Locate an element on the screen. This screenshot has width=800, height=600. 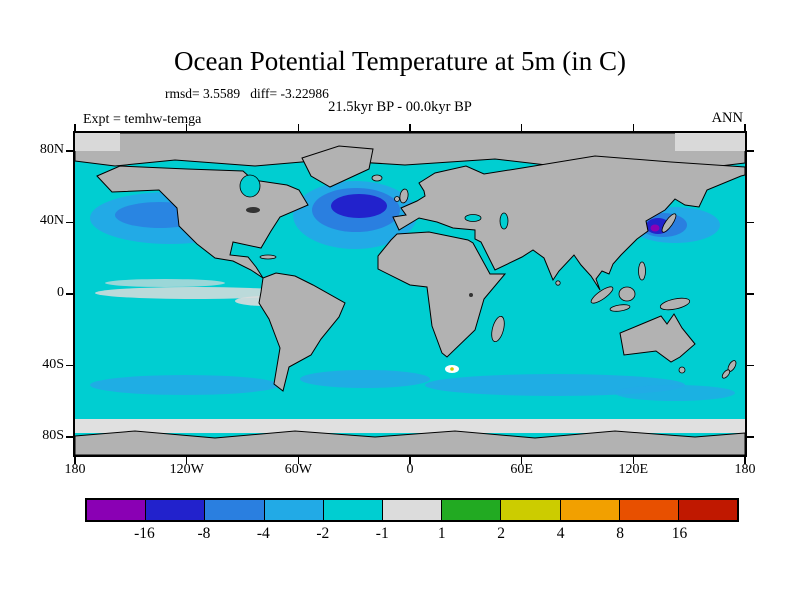
island-new-guinea is located at coordinates (675, 304).